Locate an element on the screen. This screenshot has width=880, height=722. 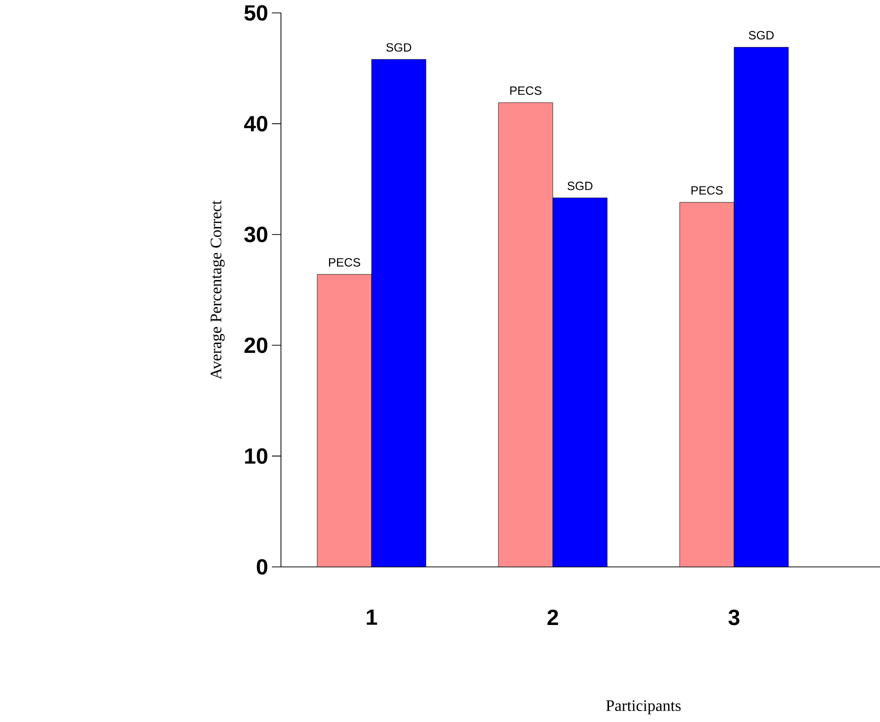
y-tick-label: 50 is located at coordinates (256, 13).